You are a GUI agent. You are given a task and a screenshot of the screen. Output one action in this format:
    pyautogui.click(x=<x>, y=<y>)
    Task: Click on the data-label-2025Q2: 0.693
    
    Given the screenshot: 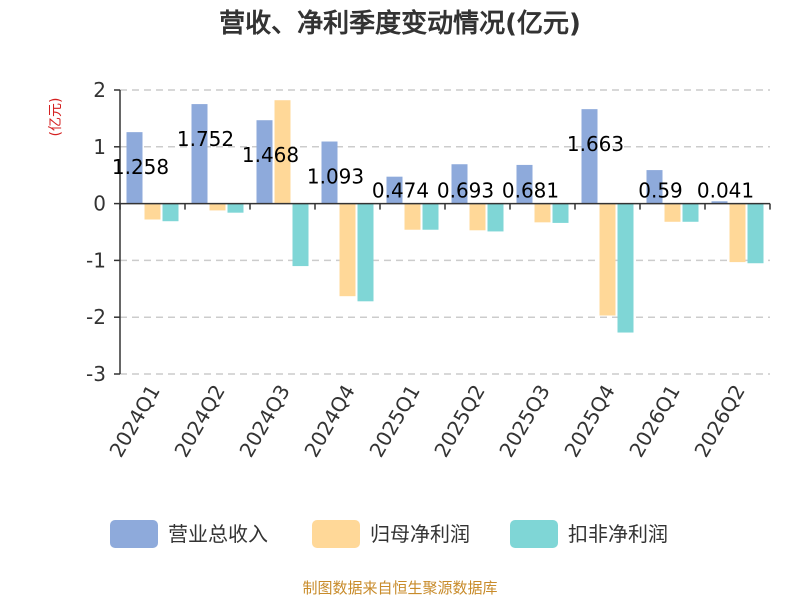 What is the action you would take?
    pyautogui.click(x=465, y=191)
    